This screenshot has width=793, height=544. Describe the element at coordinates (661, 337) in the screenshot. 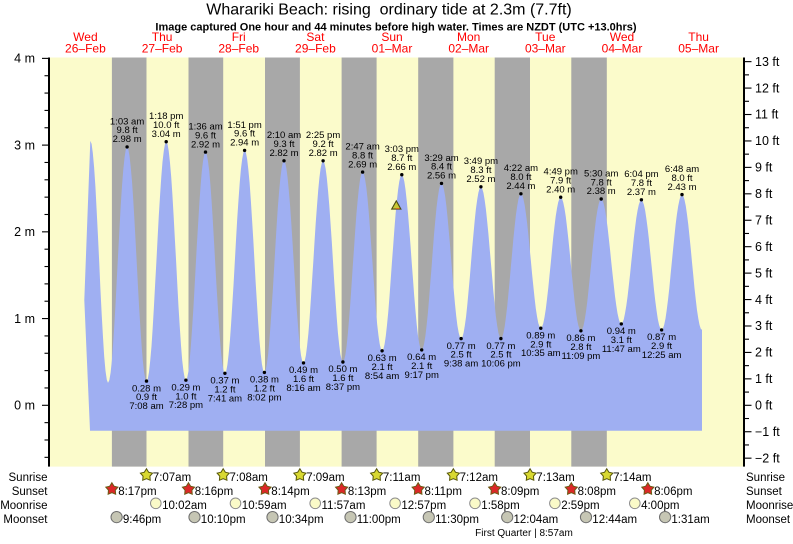

I see `svg-text: 0.87 m` at that location.